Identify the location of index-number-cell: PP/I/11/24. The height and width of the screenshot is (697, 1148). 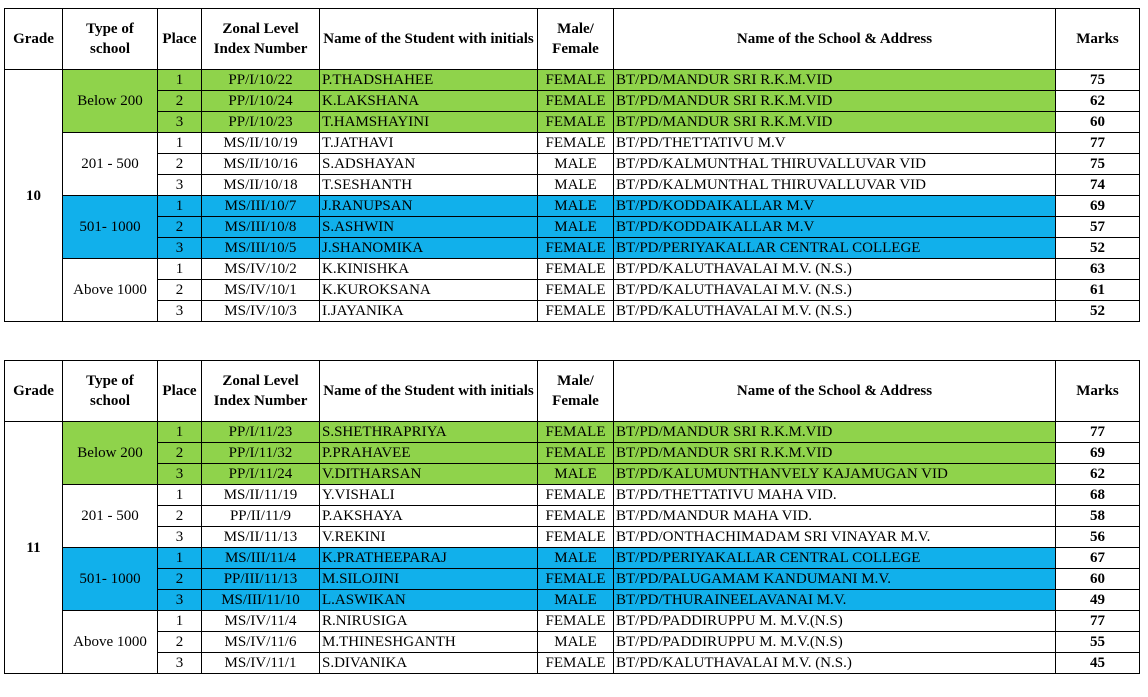
(260, 474).